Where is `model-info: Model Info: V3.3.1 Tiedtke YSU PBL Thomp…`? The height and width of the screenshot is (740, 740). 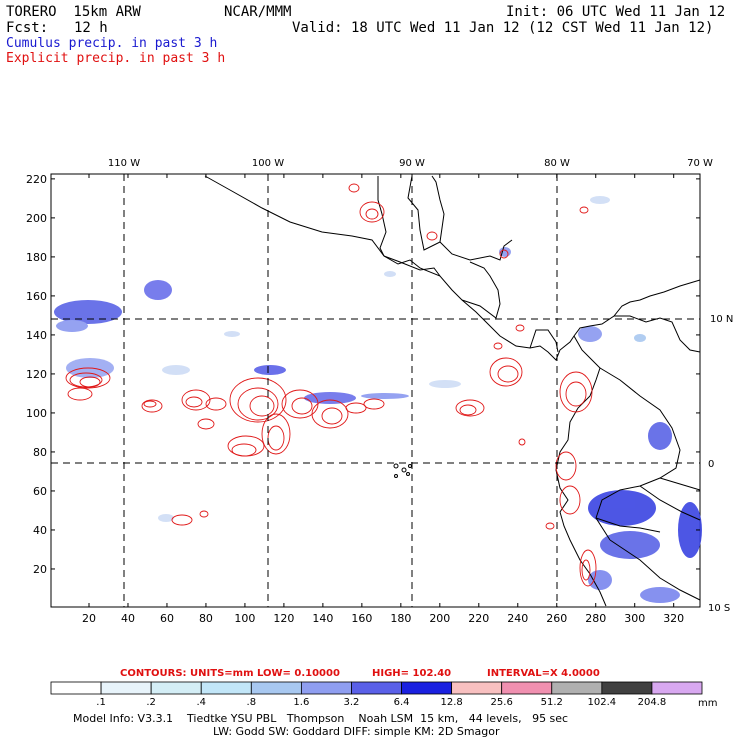 model-info: Model Info: V3.3.1 Tiedtke YSU PBL Thomp… is located at coordinates (321, 718).